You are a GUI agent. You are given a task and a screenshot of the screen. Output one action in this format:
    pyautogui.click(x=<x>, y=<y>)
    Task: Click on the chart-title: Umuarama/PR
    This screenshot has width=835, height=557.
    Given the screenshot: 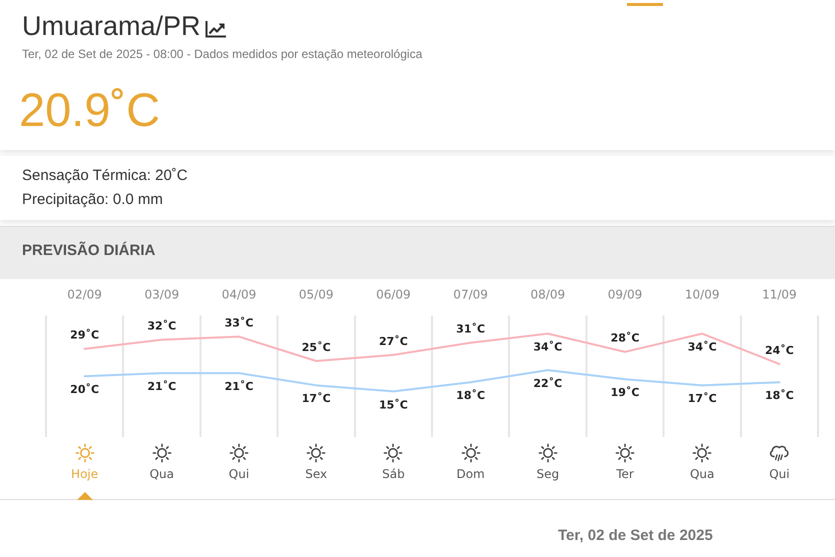 What is the action you would take?
    pyautogui.click(x=111, y=26)
    